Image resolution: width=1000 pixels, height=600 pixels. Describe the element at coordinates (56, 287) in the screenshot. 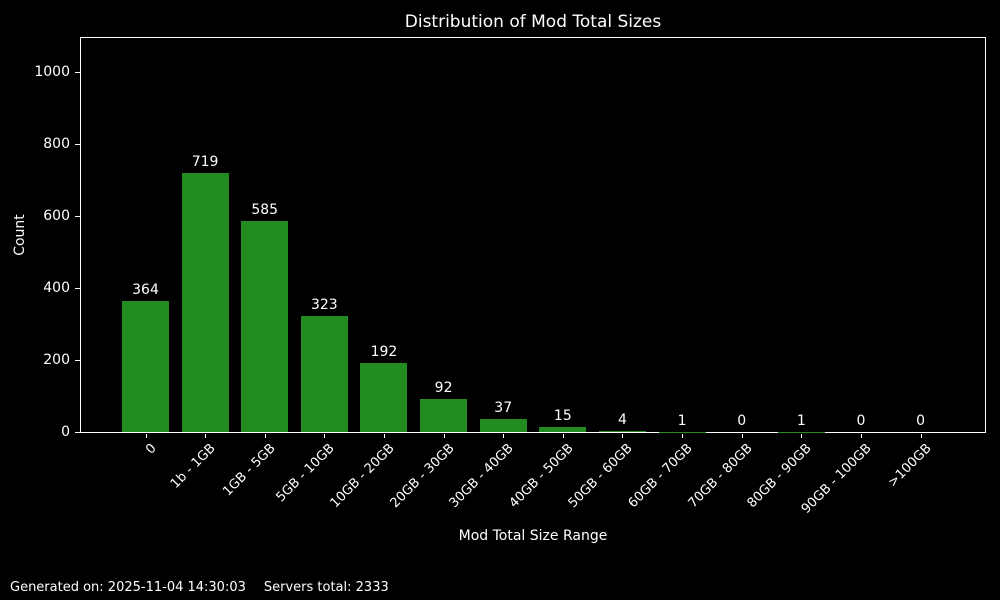

I see `y-tick-label: 400` at that location.